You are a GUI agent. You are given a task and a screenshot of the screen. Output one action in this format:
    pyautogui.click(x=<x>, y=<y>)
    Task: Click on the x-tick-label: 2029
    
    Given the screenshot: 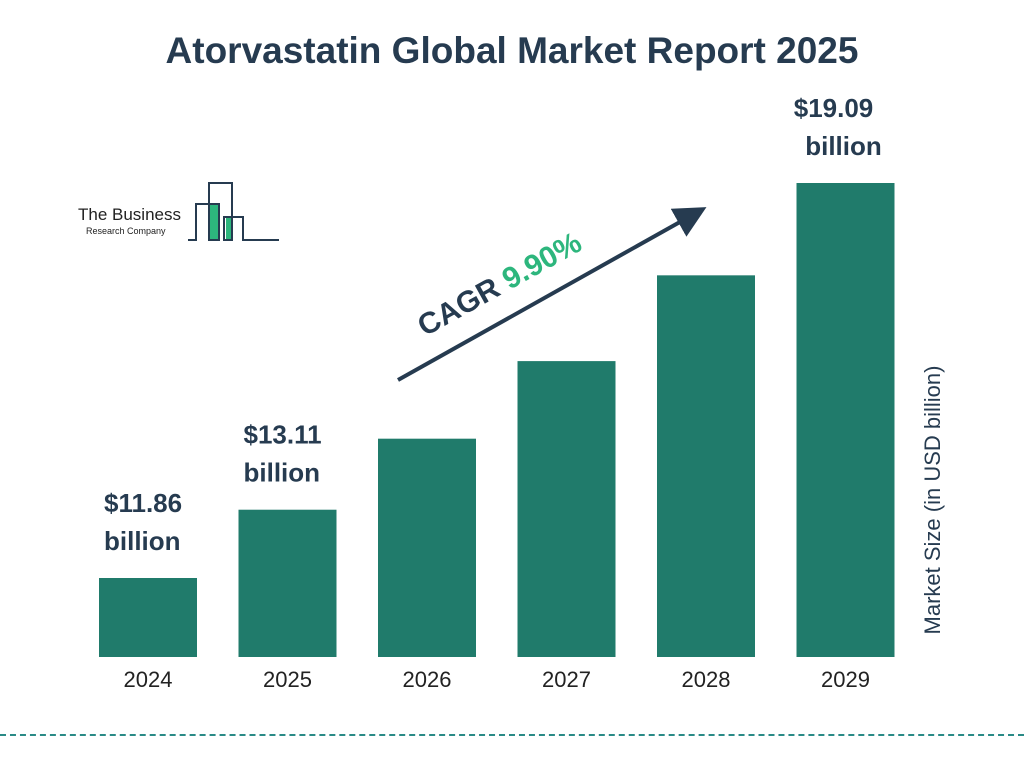 What is the action you would take?
    pyautogui.click(x=845, y=679)
    